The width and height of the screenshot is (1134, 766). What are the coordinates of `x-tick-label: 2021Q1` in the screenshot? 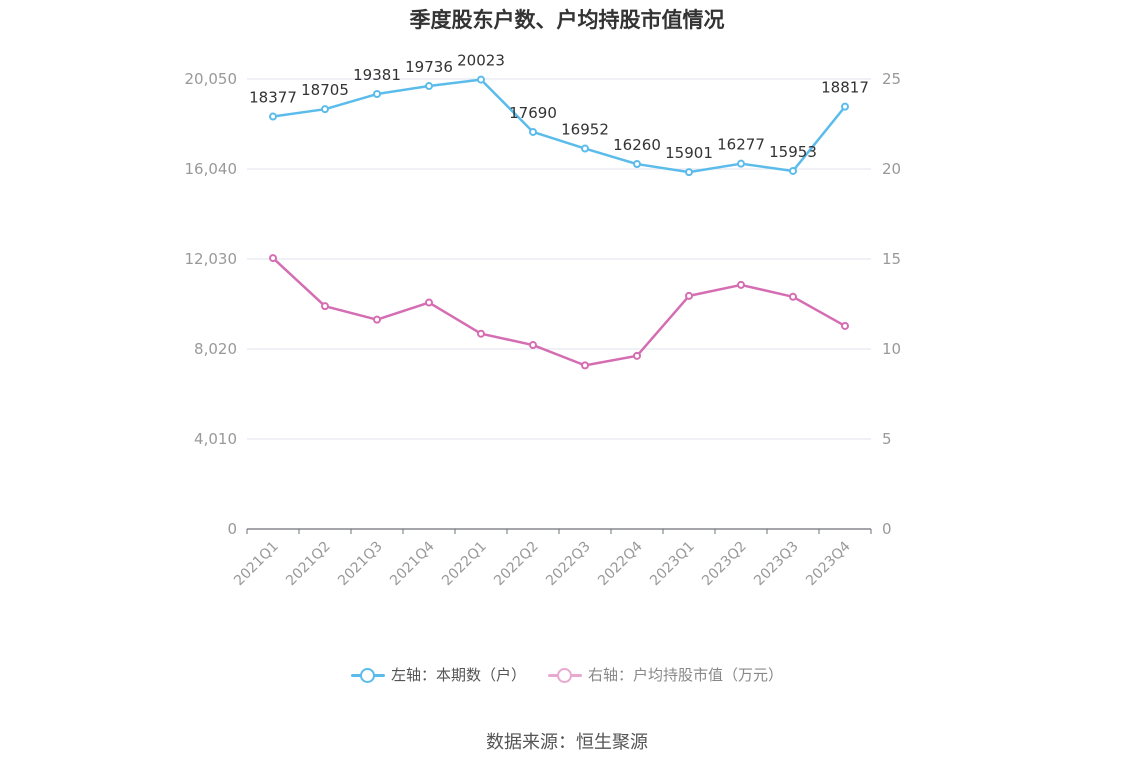 It's located at (256, 563).